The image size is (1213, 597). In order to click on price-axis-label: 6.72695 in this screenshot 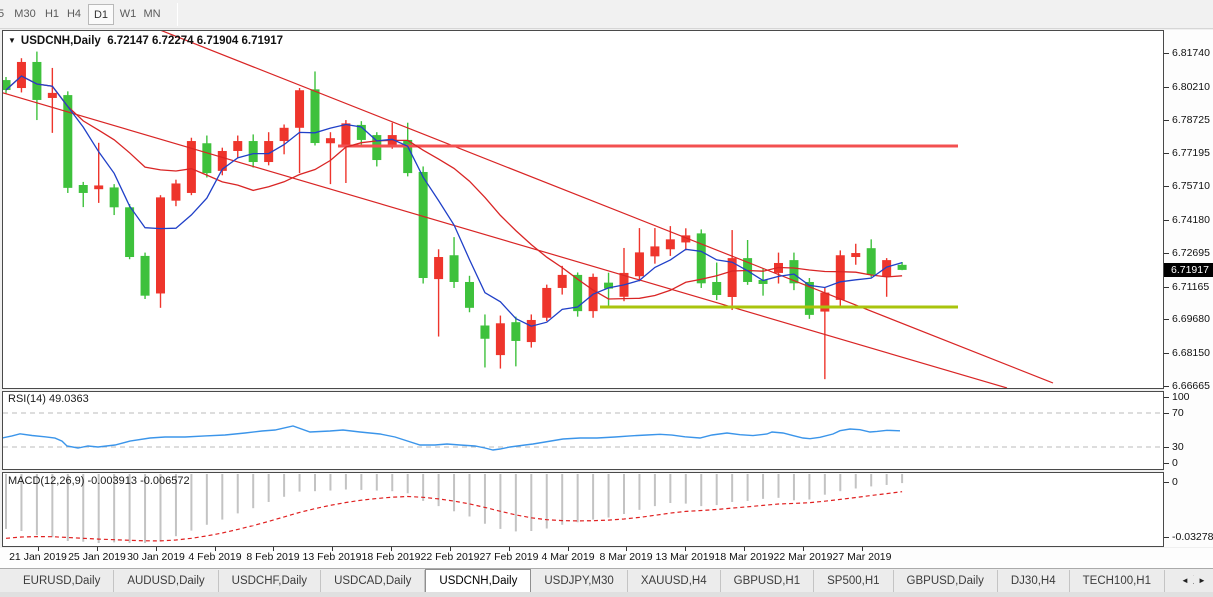, I will do `click(1191, 253)`.